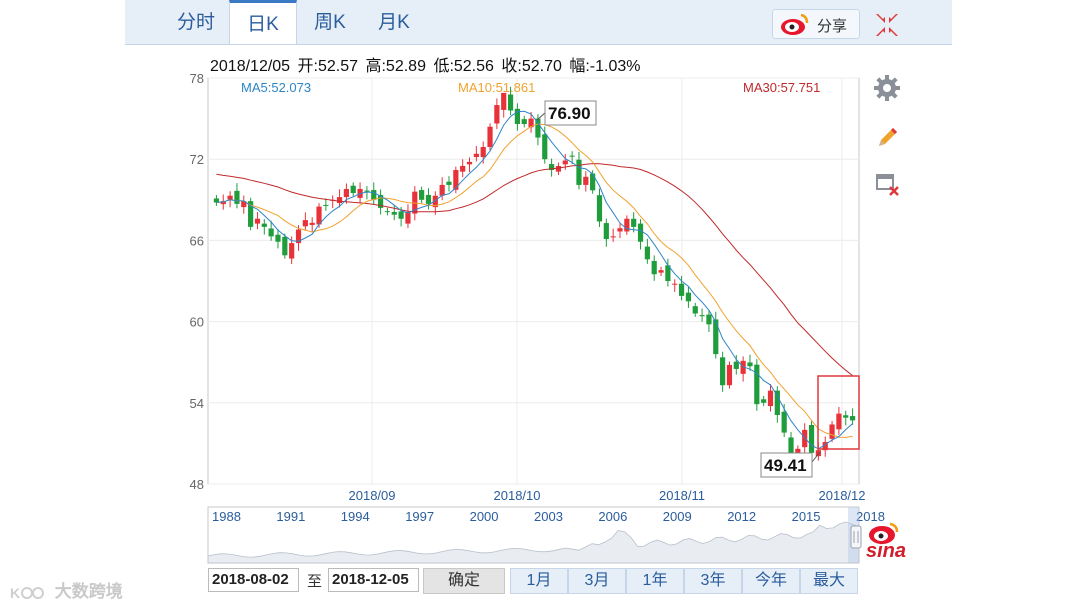  Describe the element at coordinates (888, 540) in the screenshot. I see `sina-logo: sina` at that location.